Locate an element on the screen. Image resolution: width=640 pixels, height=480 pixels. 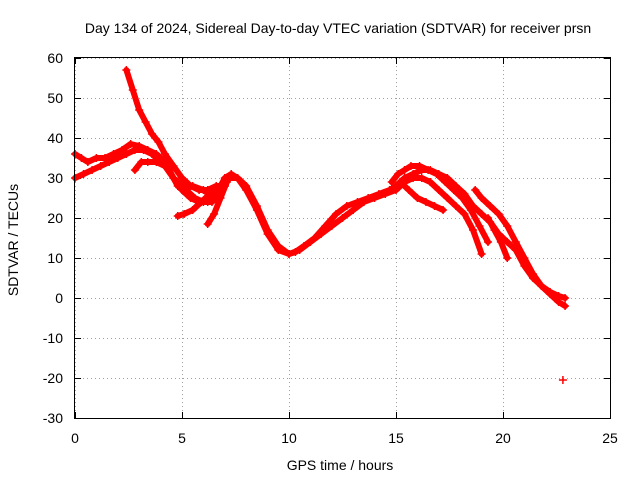
y-tick-label: 40 is located at coordinates (55, 138).